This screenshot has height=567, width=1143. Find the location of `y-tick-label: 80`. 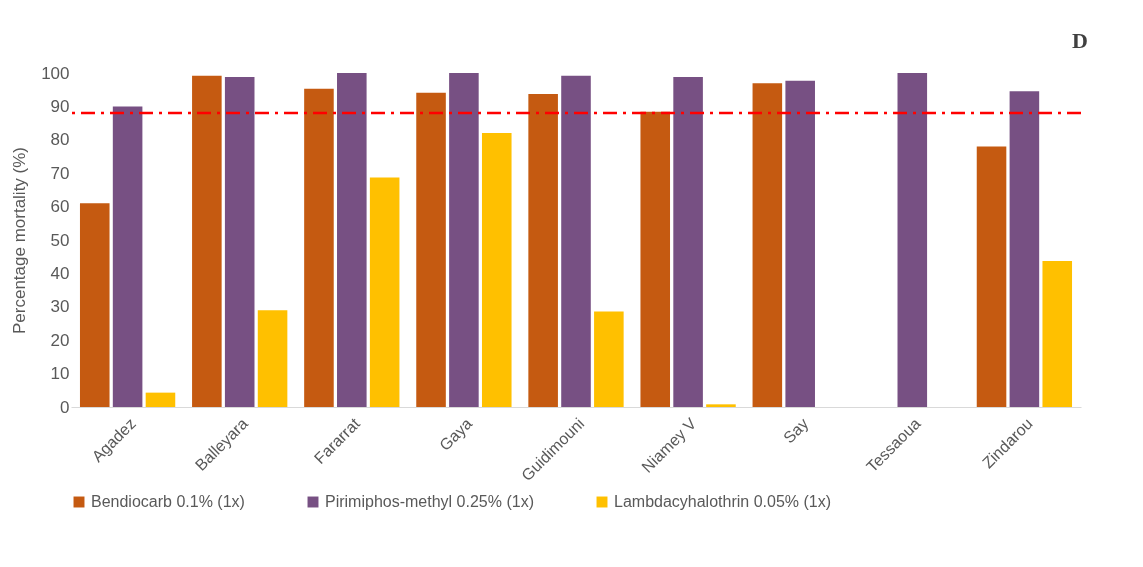

y-tick-label: 80 is located at coordinates (60, 140).